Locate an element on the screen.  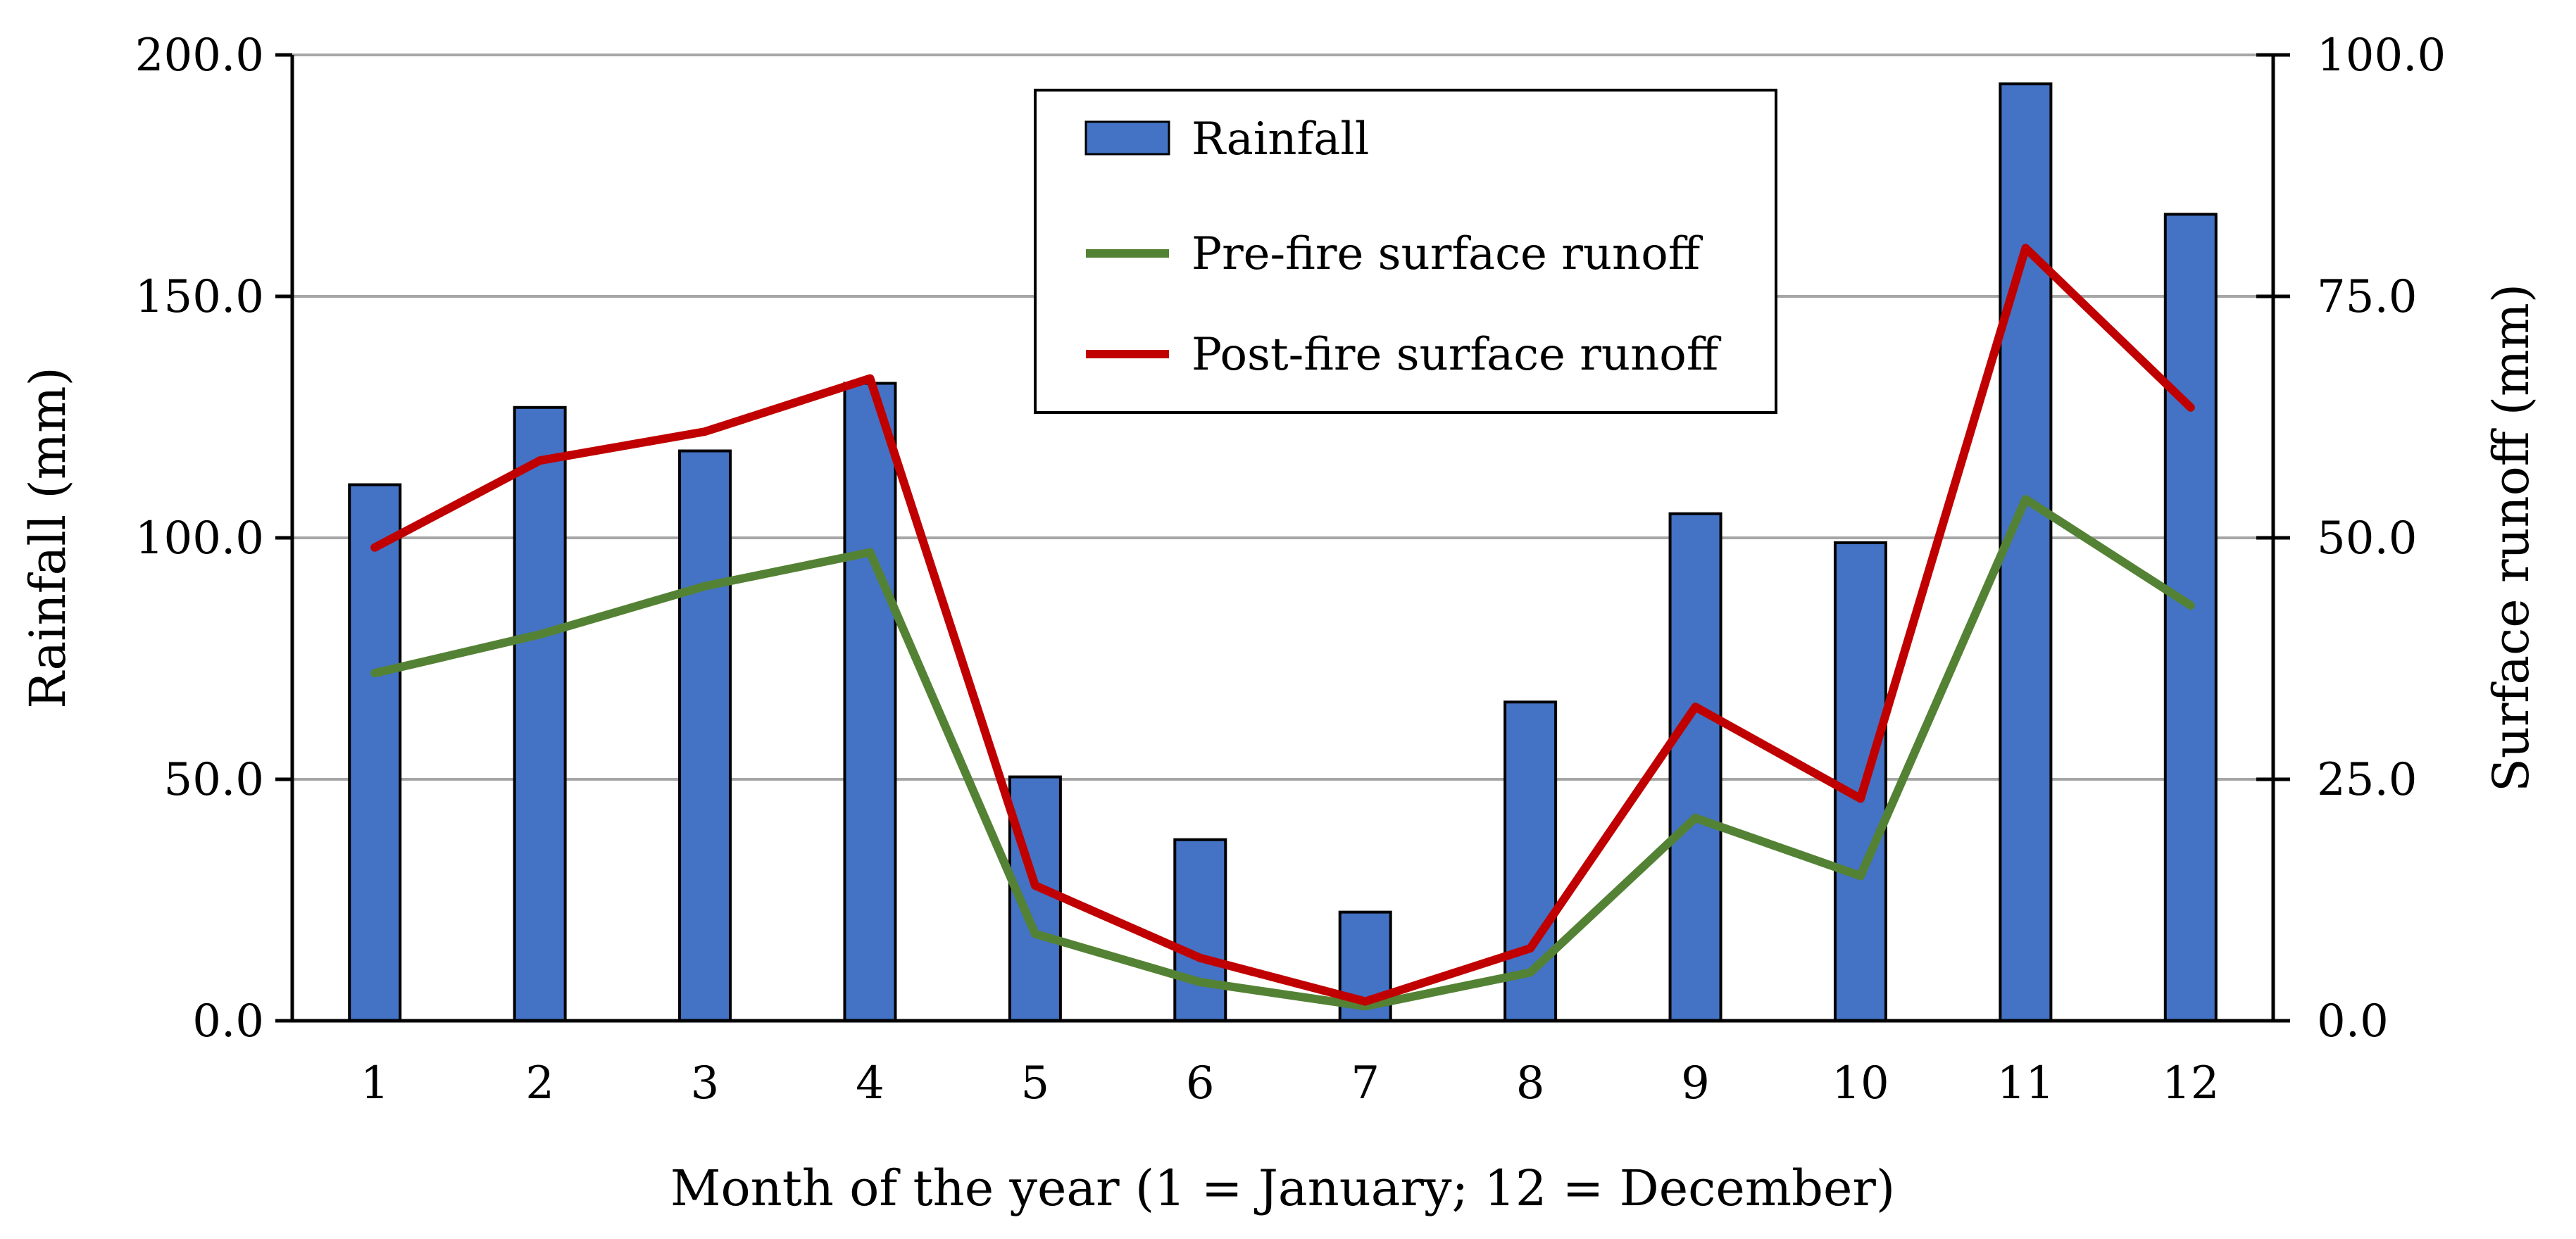
x-tick-label: 3 is located at coordinates (705, 1083).